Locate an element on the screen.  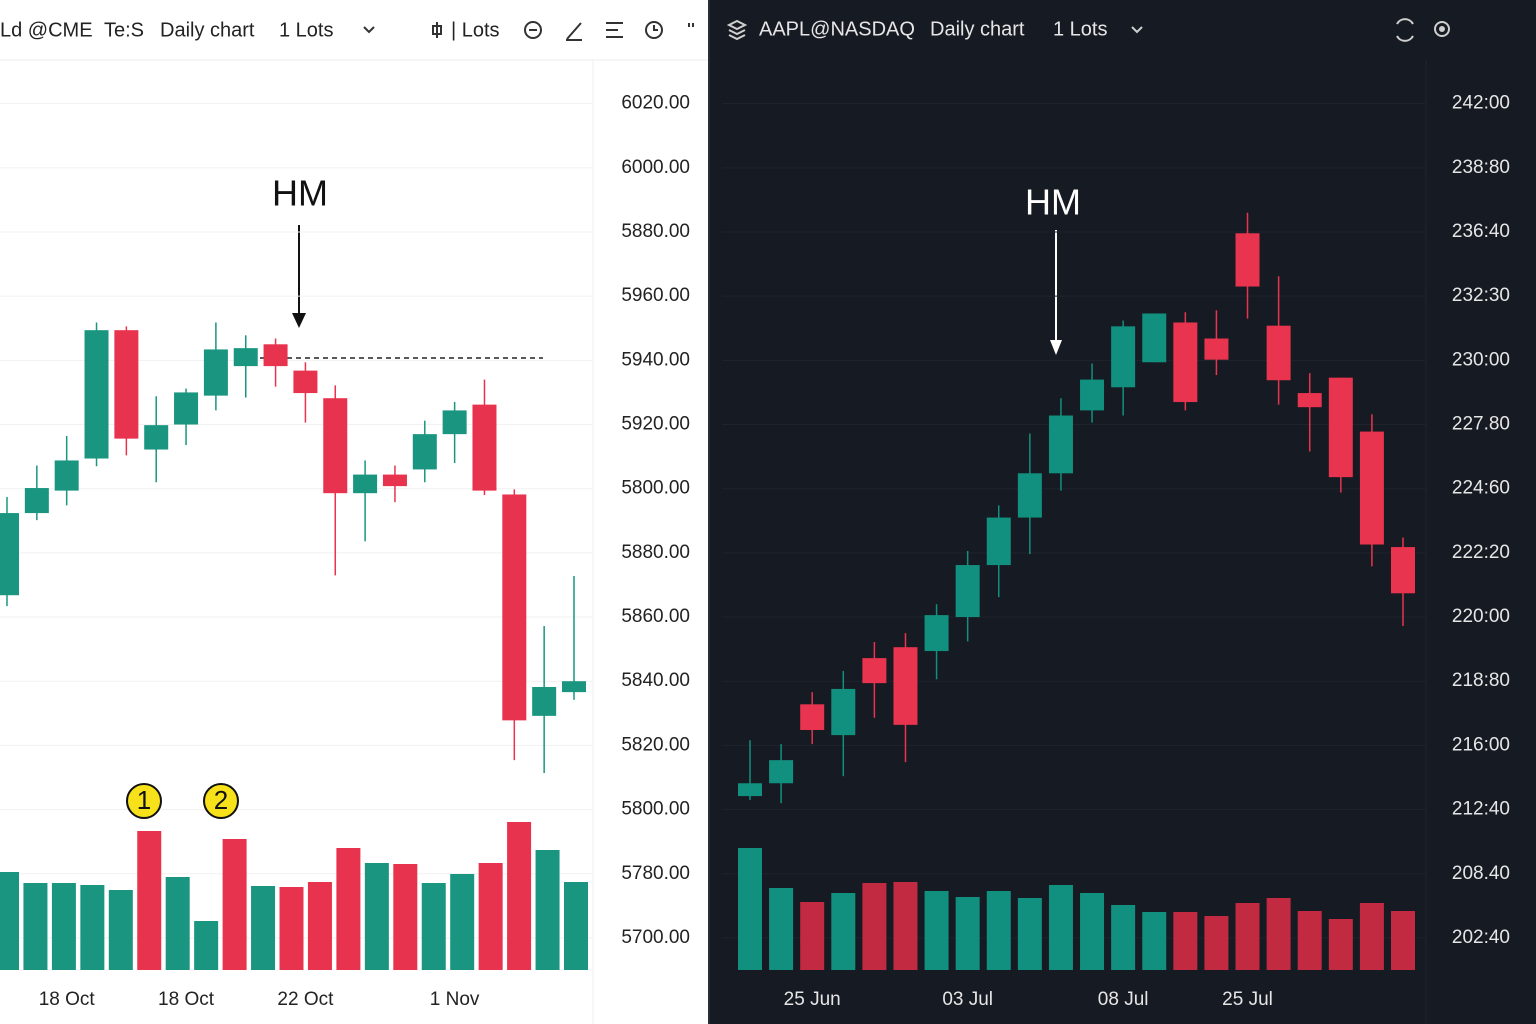
clock-hands is located at coordinates (655, 28).